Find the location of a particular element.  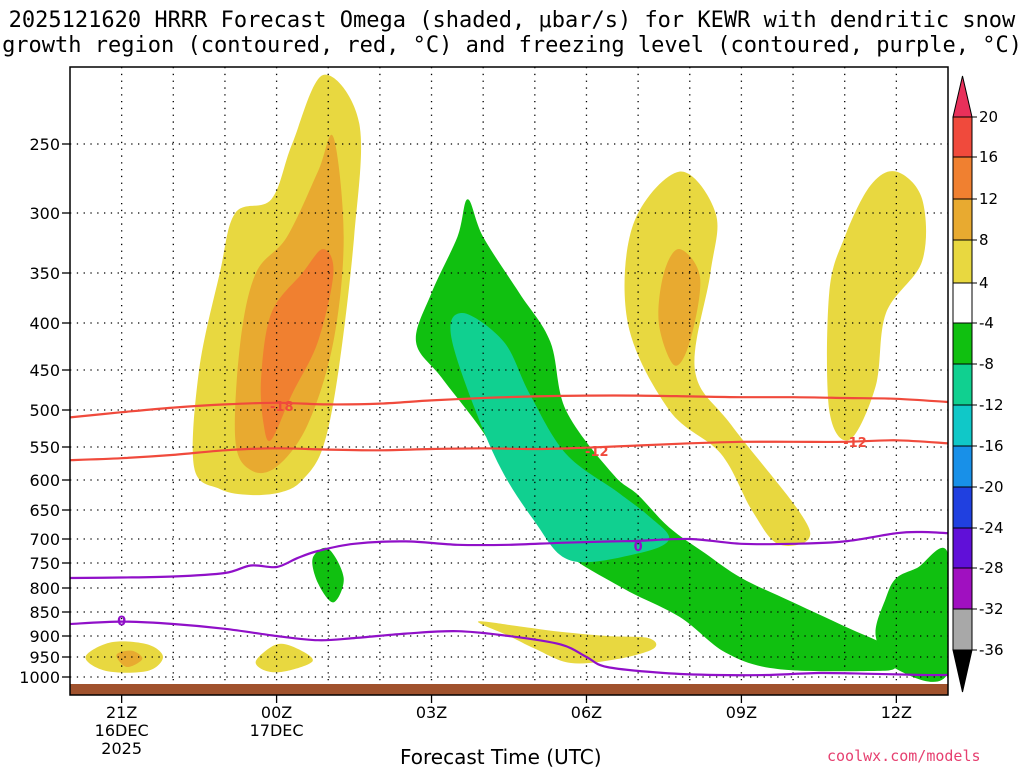

y-tick-label-300: 300 is located at coordinates (44, 213).